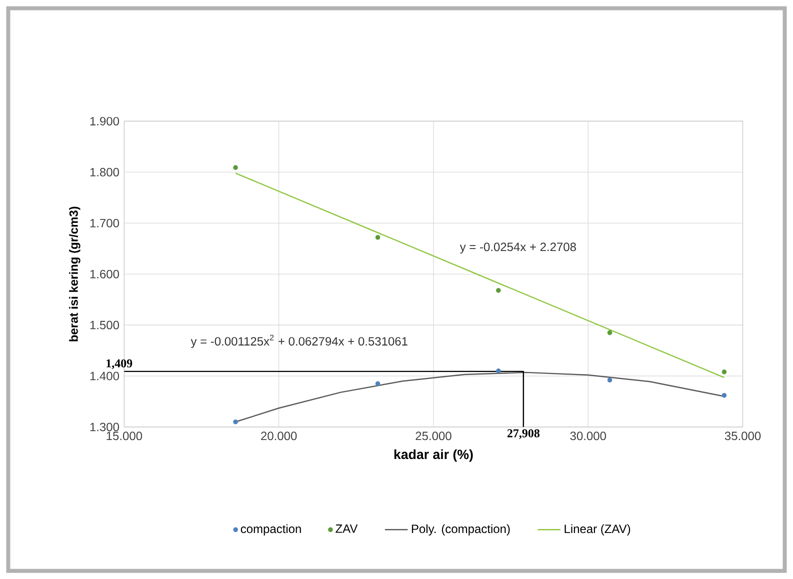 The height and width of the screenshot is (579, 793). What do you see at coordinates (105, 223) in the screenshot?
I see `y-tick-label: 1.700` at bounding box center [105, 223].